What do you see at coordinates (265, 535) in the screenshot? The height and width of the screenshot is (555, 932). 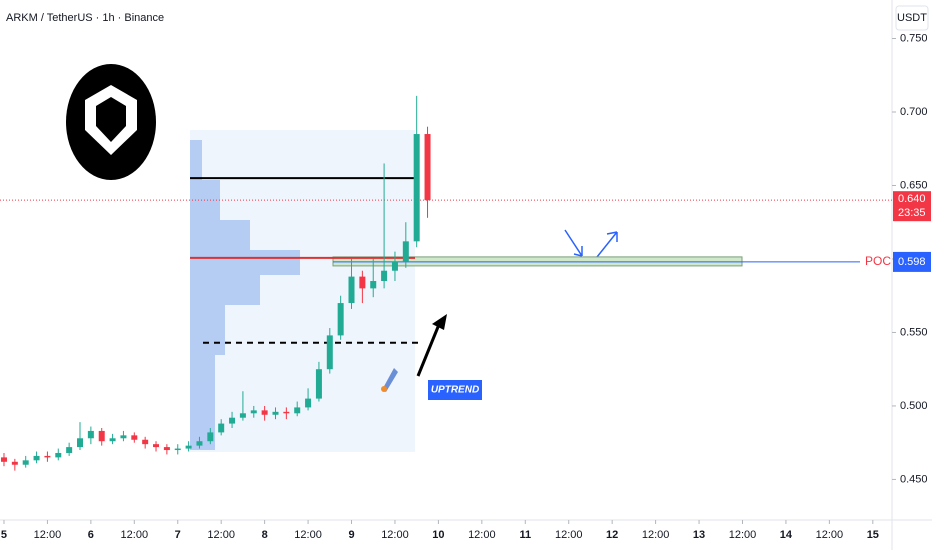 I see `x-tick-label: 8` at bounding box center [265, 535].